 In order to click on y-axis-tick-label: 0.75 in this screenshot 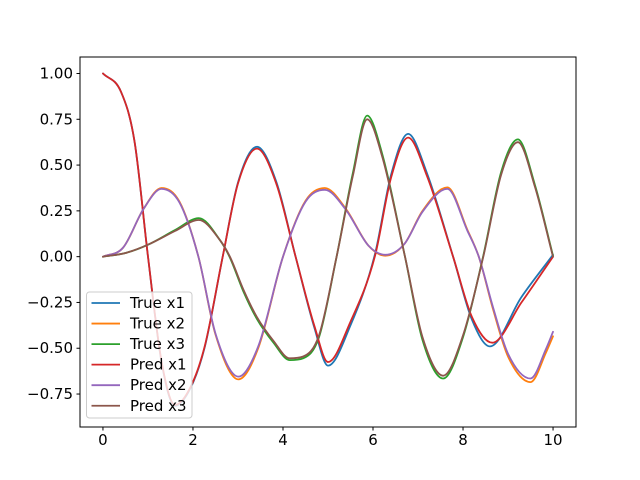, I will do `click(56, 119)`.